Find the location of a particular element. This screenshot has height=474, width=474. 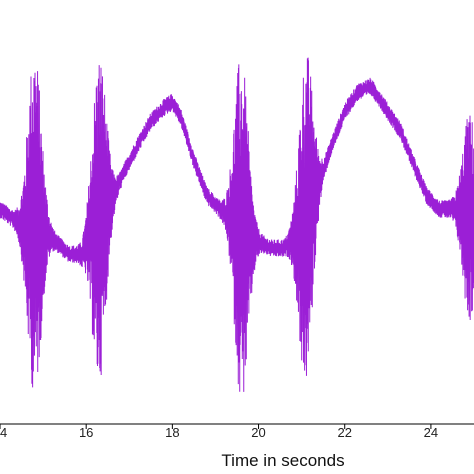

x-tick-layer: 14 16 18 20 22 24 is located at coordinates (219, 432).